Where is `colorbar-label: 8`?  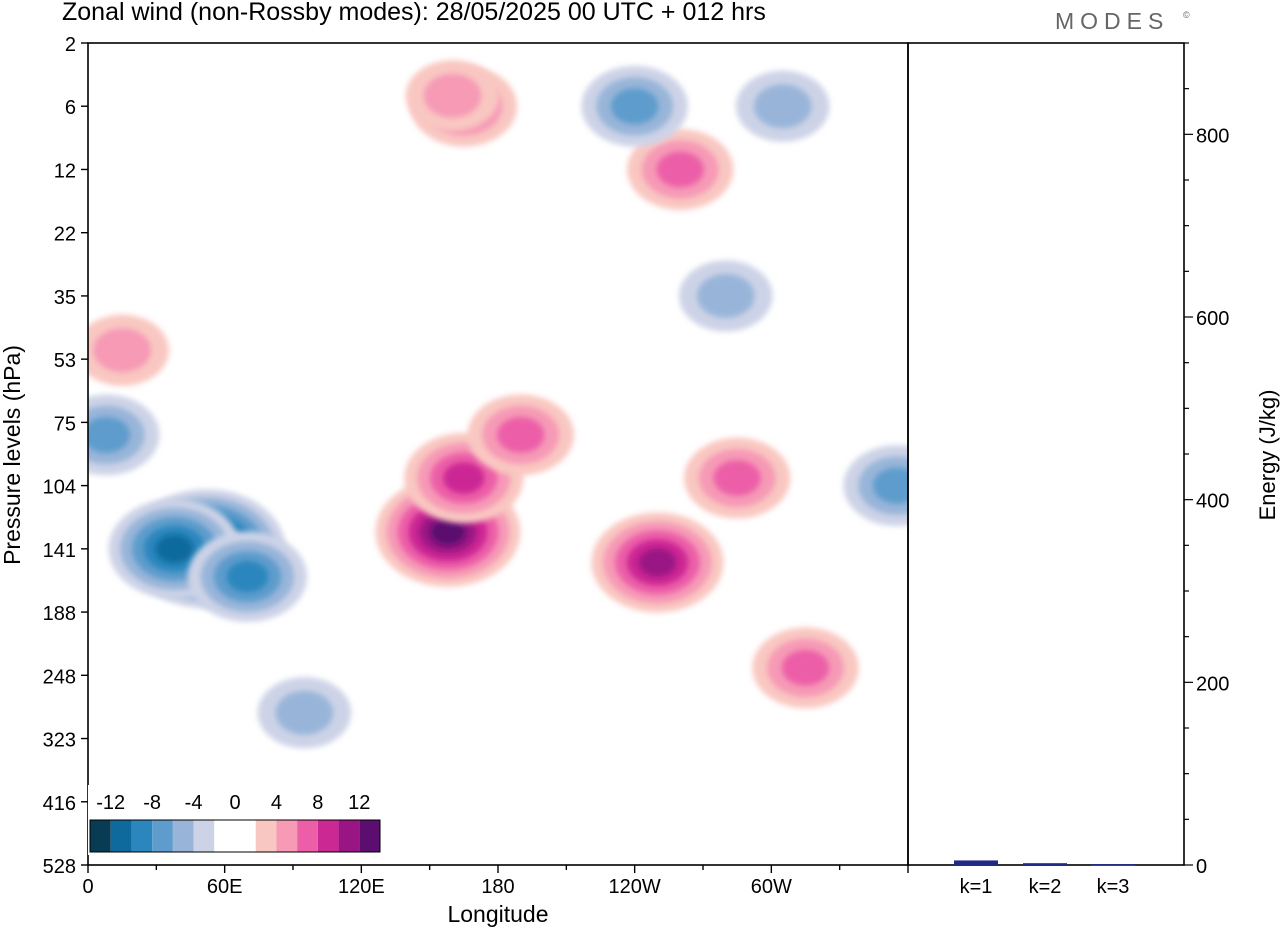
colorbar-label: 8 is located at coordinates (317, 803).